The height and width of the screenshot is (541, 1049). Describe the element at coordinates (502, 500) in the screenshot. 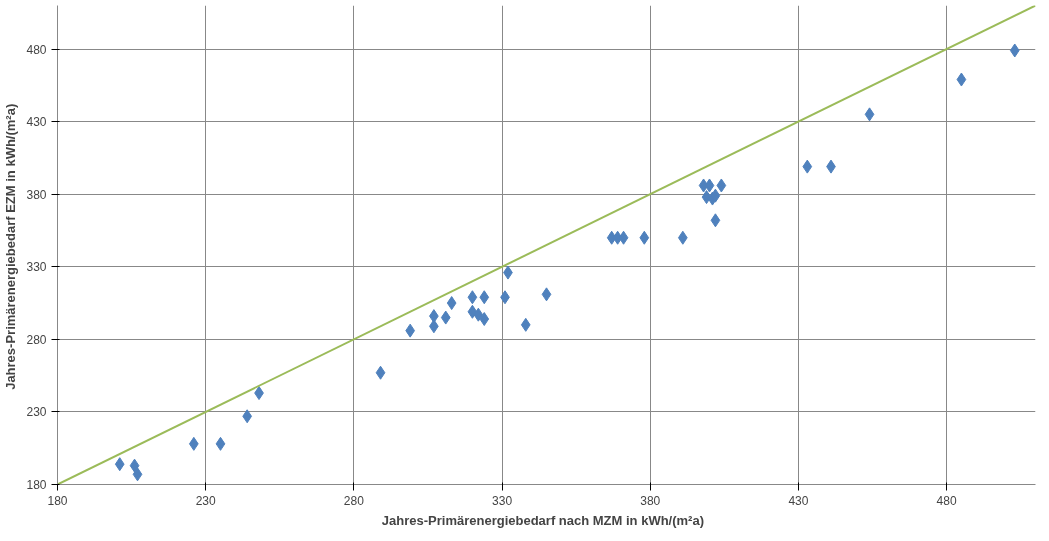

I see `x-tick-label: 330` at that location.